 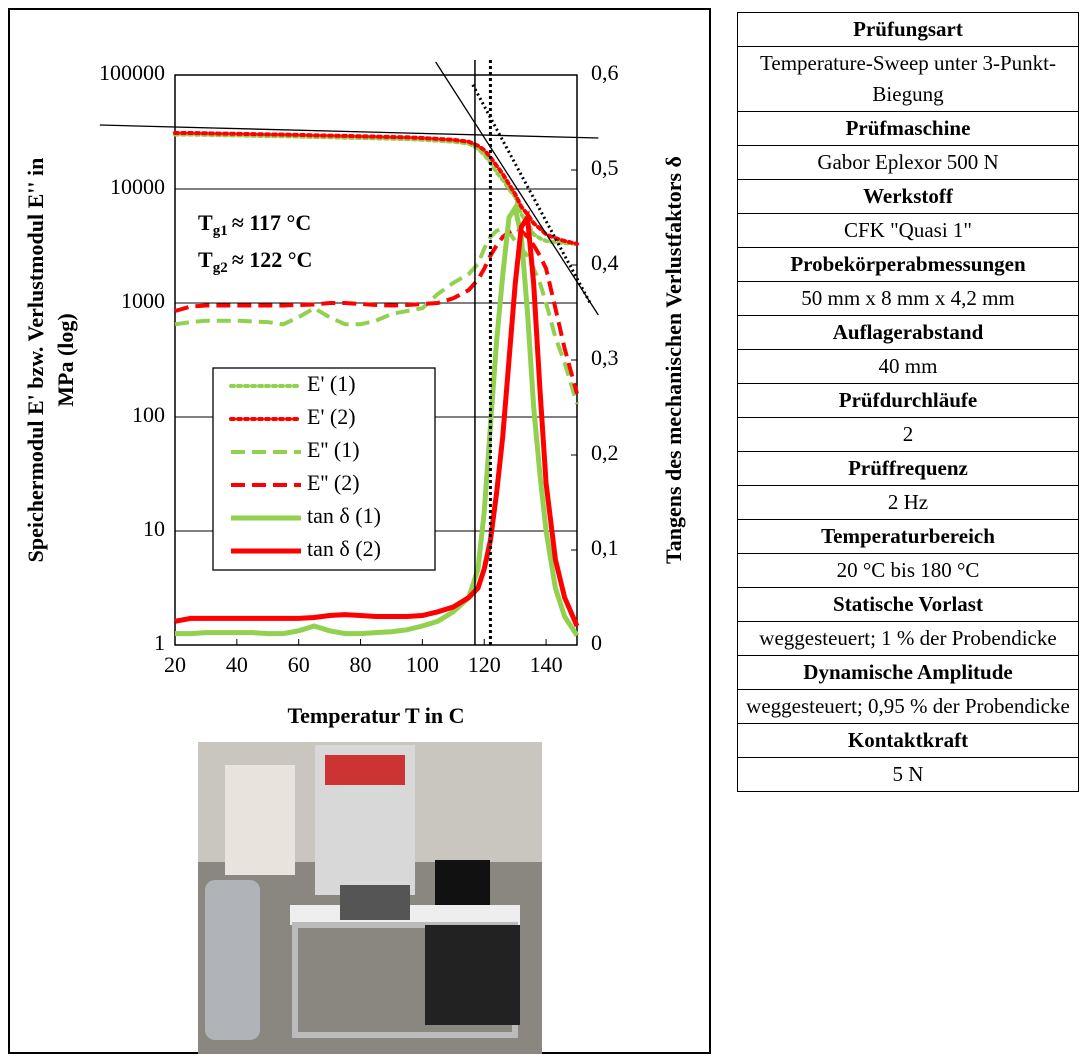 I want to click on table-row: 20 °C bis 180 °C, so click(x=908, y=570).